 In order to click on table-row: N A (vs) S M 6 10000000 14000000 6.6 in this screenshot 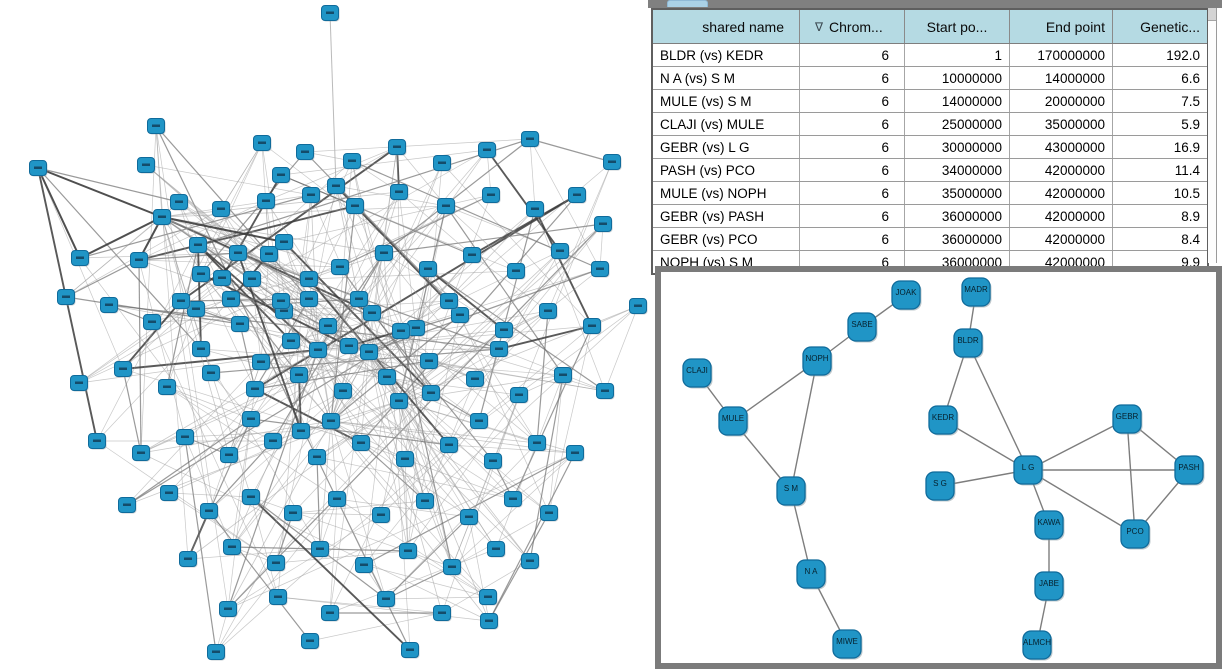, I will do `click(930, 78)`.